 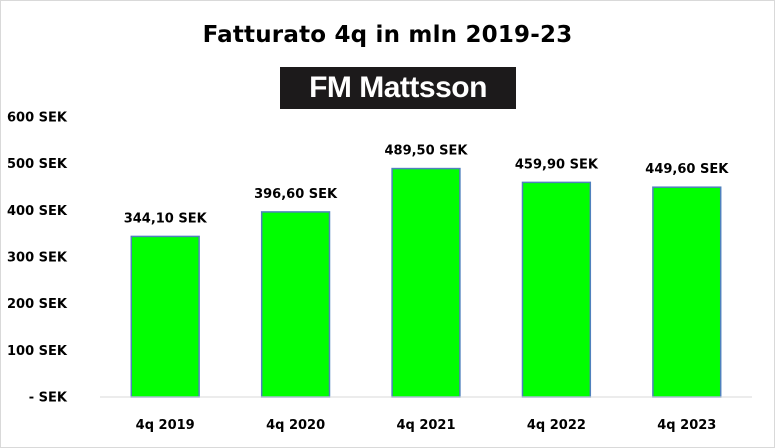 I want to click on x-tick-label: 4q 2021, so click(x=425, y=425).